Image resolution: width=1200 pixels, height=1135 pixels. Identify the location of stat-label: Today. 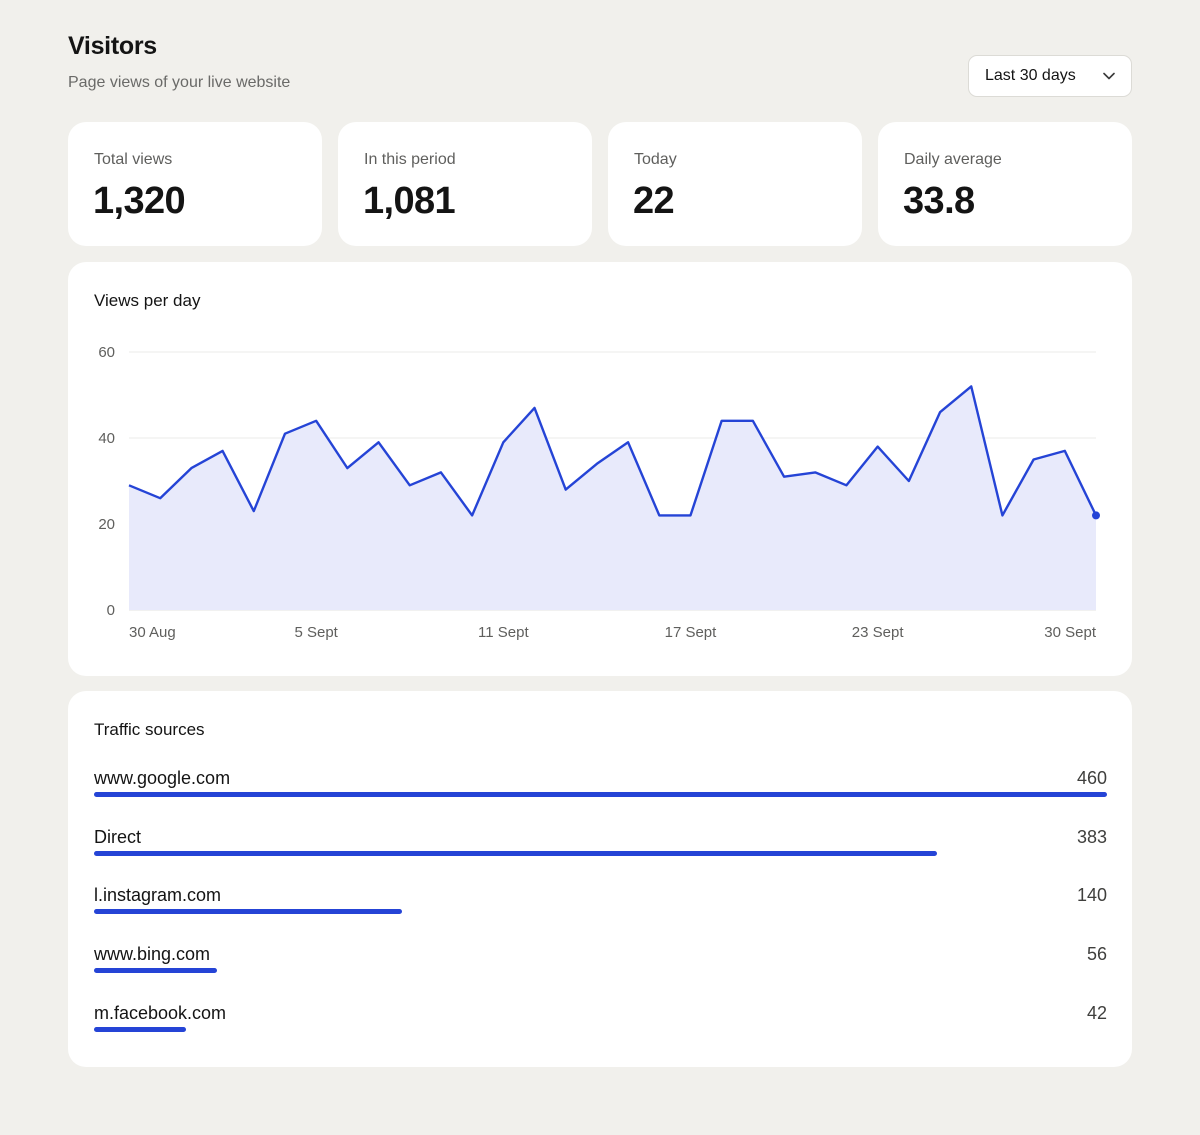
(655, 159).